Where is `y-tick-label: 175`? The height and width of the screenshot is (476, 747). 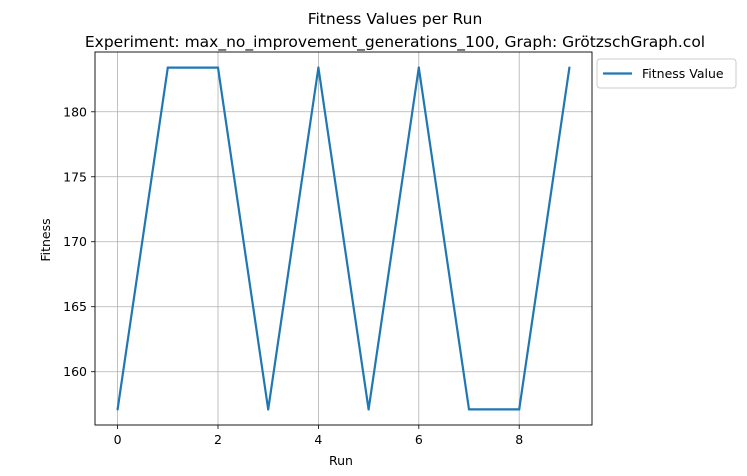 y-tick-label: 175 is located at coordinates (75, 176).